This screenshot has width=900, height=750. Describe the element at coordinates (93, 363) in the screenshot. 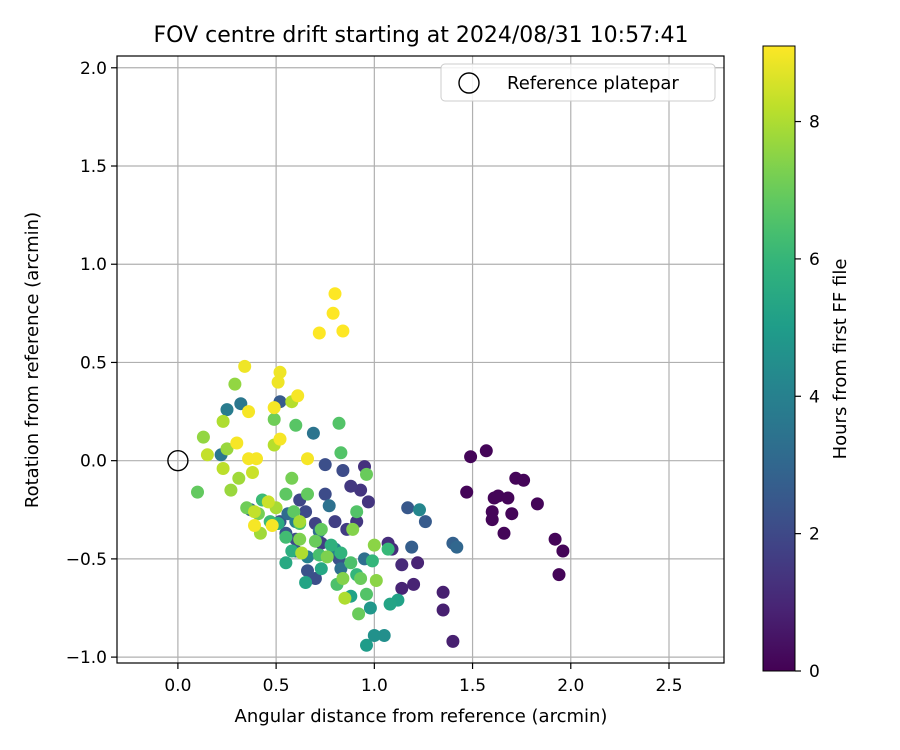

I see `y-tick-label: 0.5` at that location.